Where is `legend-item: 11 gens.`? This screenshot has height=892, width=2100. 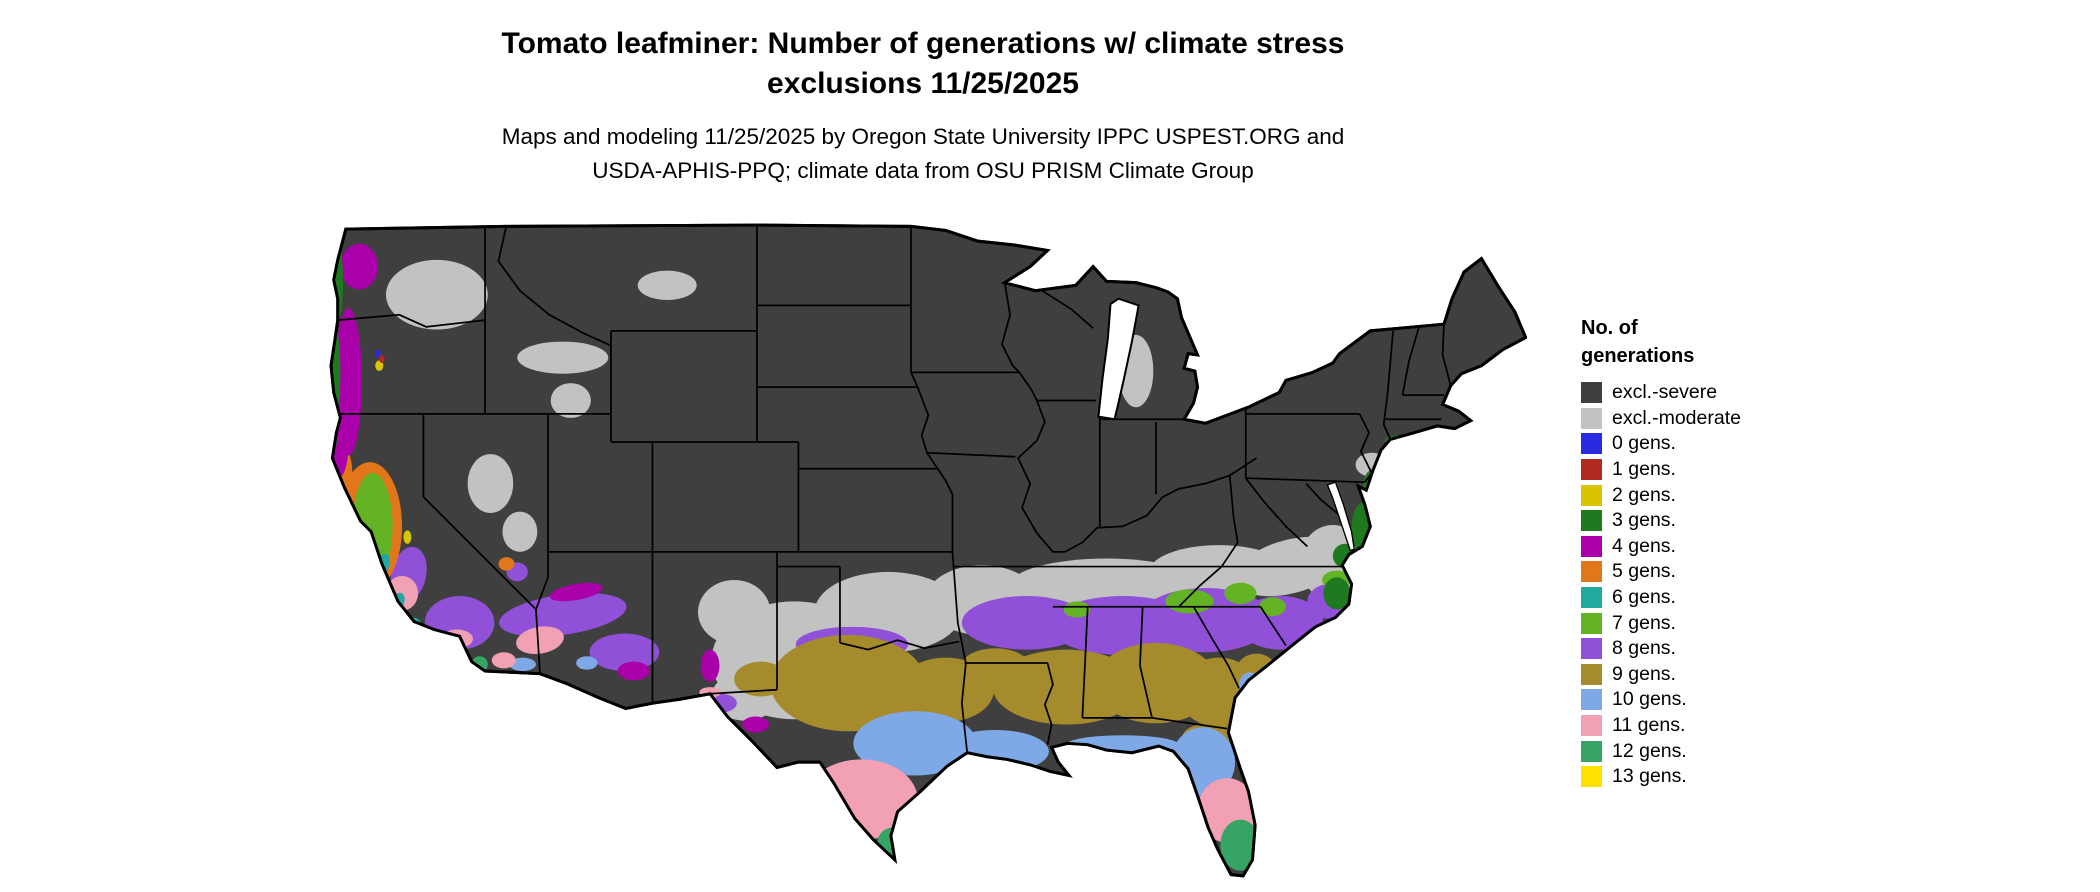
legend-item: 11 gens. is located at coordinates (1661, 726).